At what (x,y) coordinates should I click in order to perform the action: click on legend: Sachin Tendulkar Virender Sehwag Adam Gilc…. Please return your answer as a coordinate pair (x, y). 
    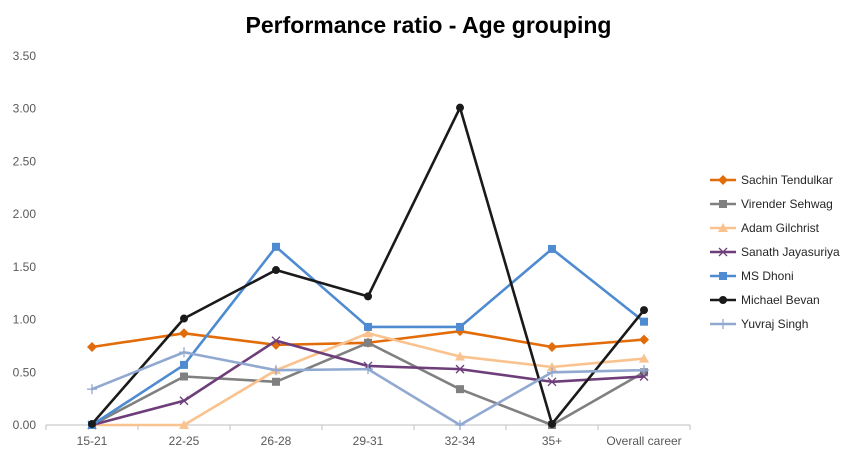
    Looking at the image, I should click on (774, 252).